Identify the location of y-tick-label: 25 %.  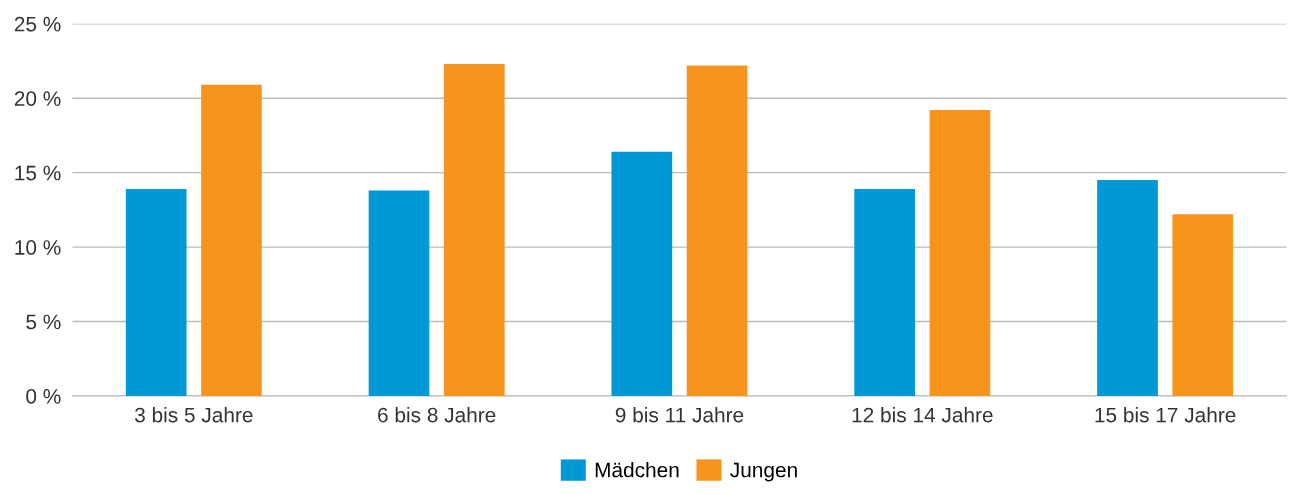
(37, 24).